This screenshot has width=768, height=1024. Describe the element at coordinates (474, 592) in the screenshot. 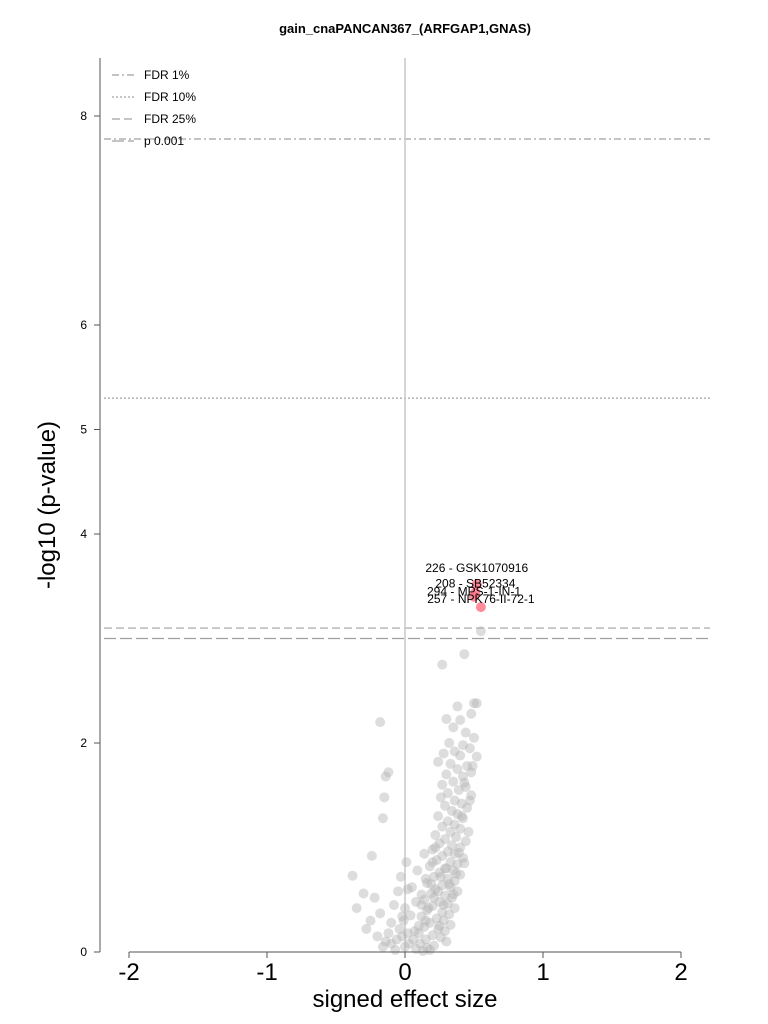

I see `annotation-label-2: 294 - MPS-1-IN-1` at that location.